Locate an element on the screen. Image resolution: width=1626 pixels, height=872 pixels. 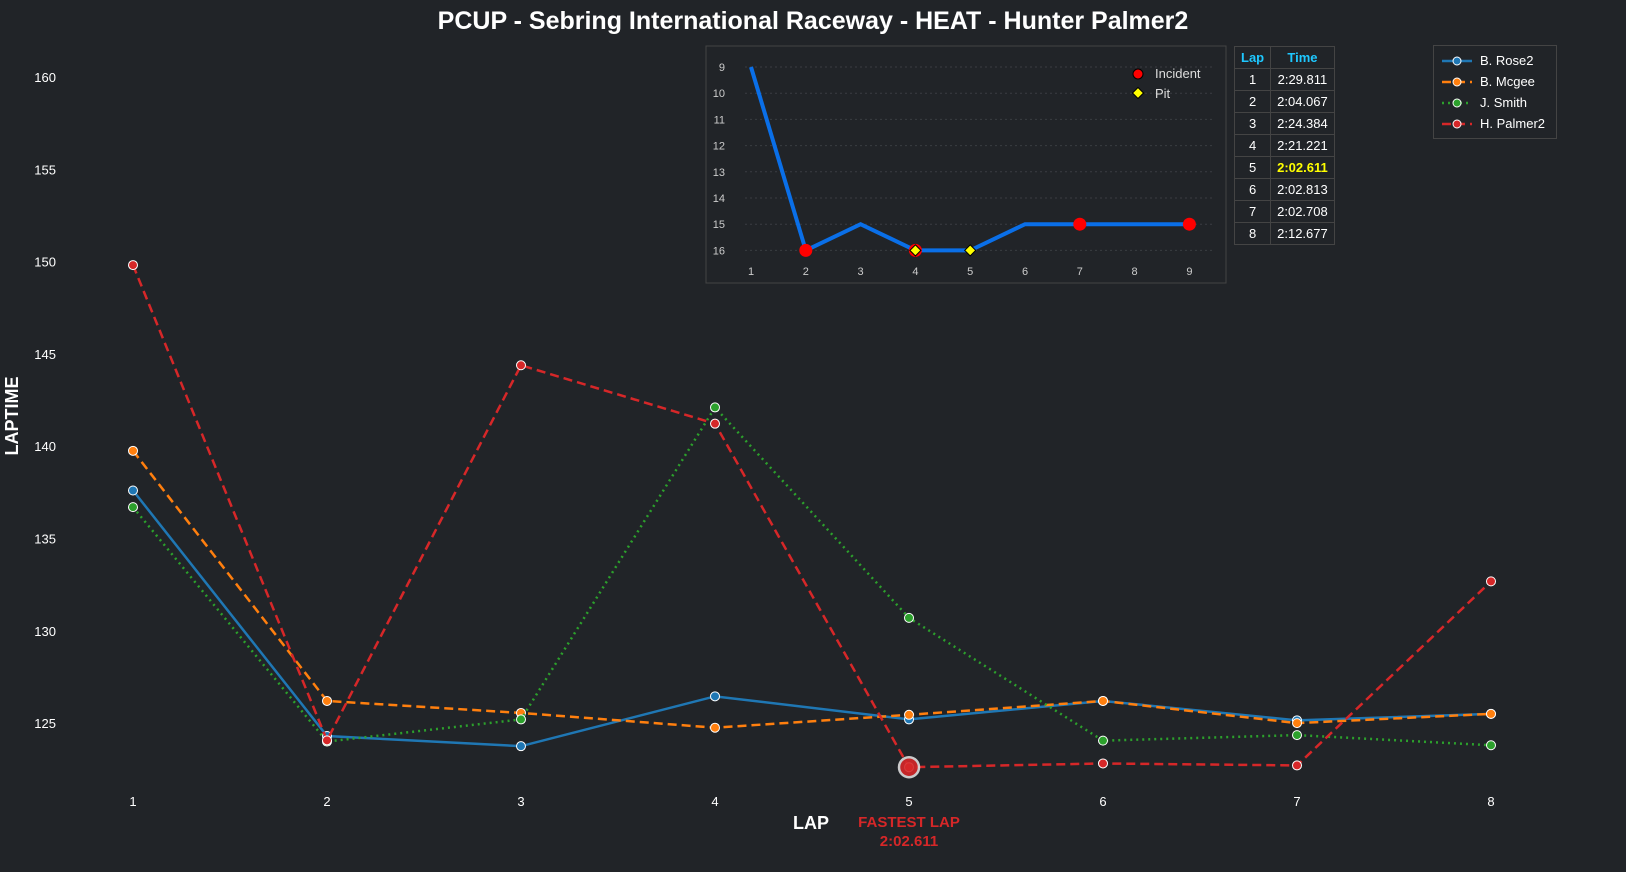
legend-label: J. Smith is located at coordinates (1503, 102).